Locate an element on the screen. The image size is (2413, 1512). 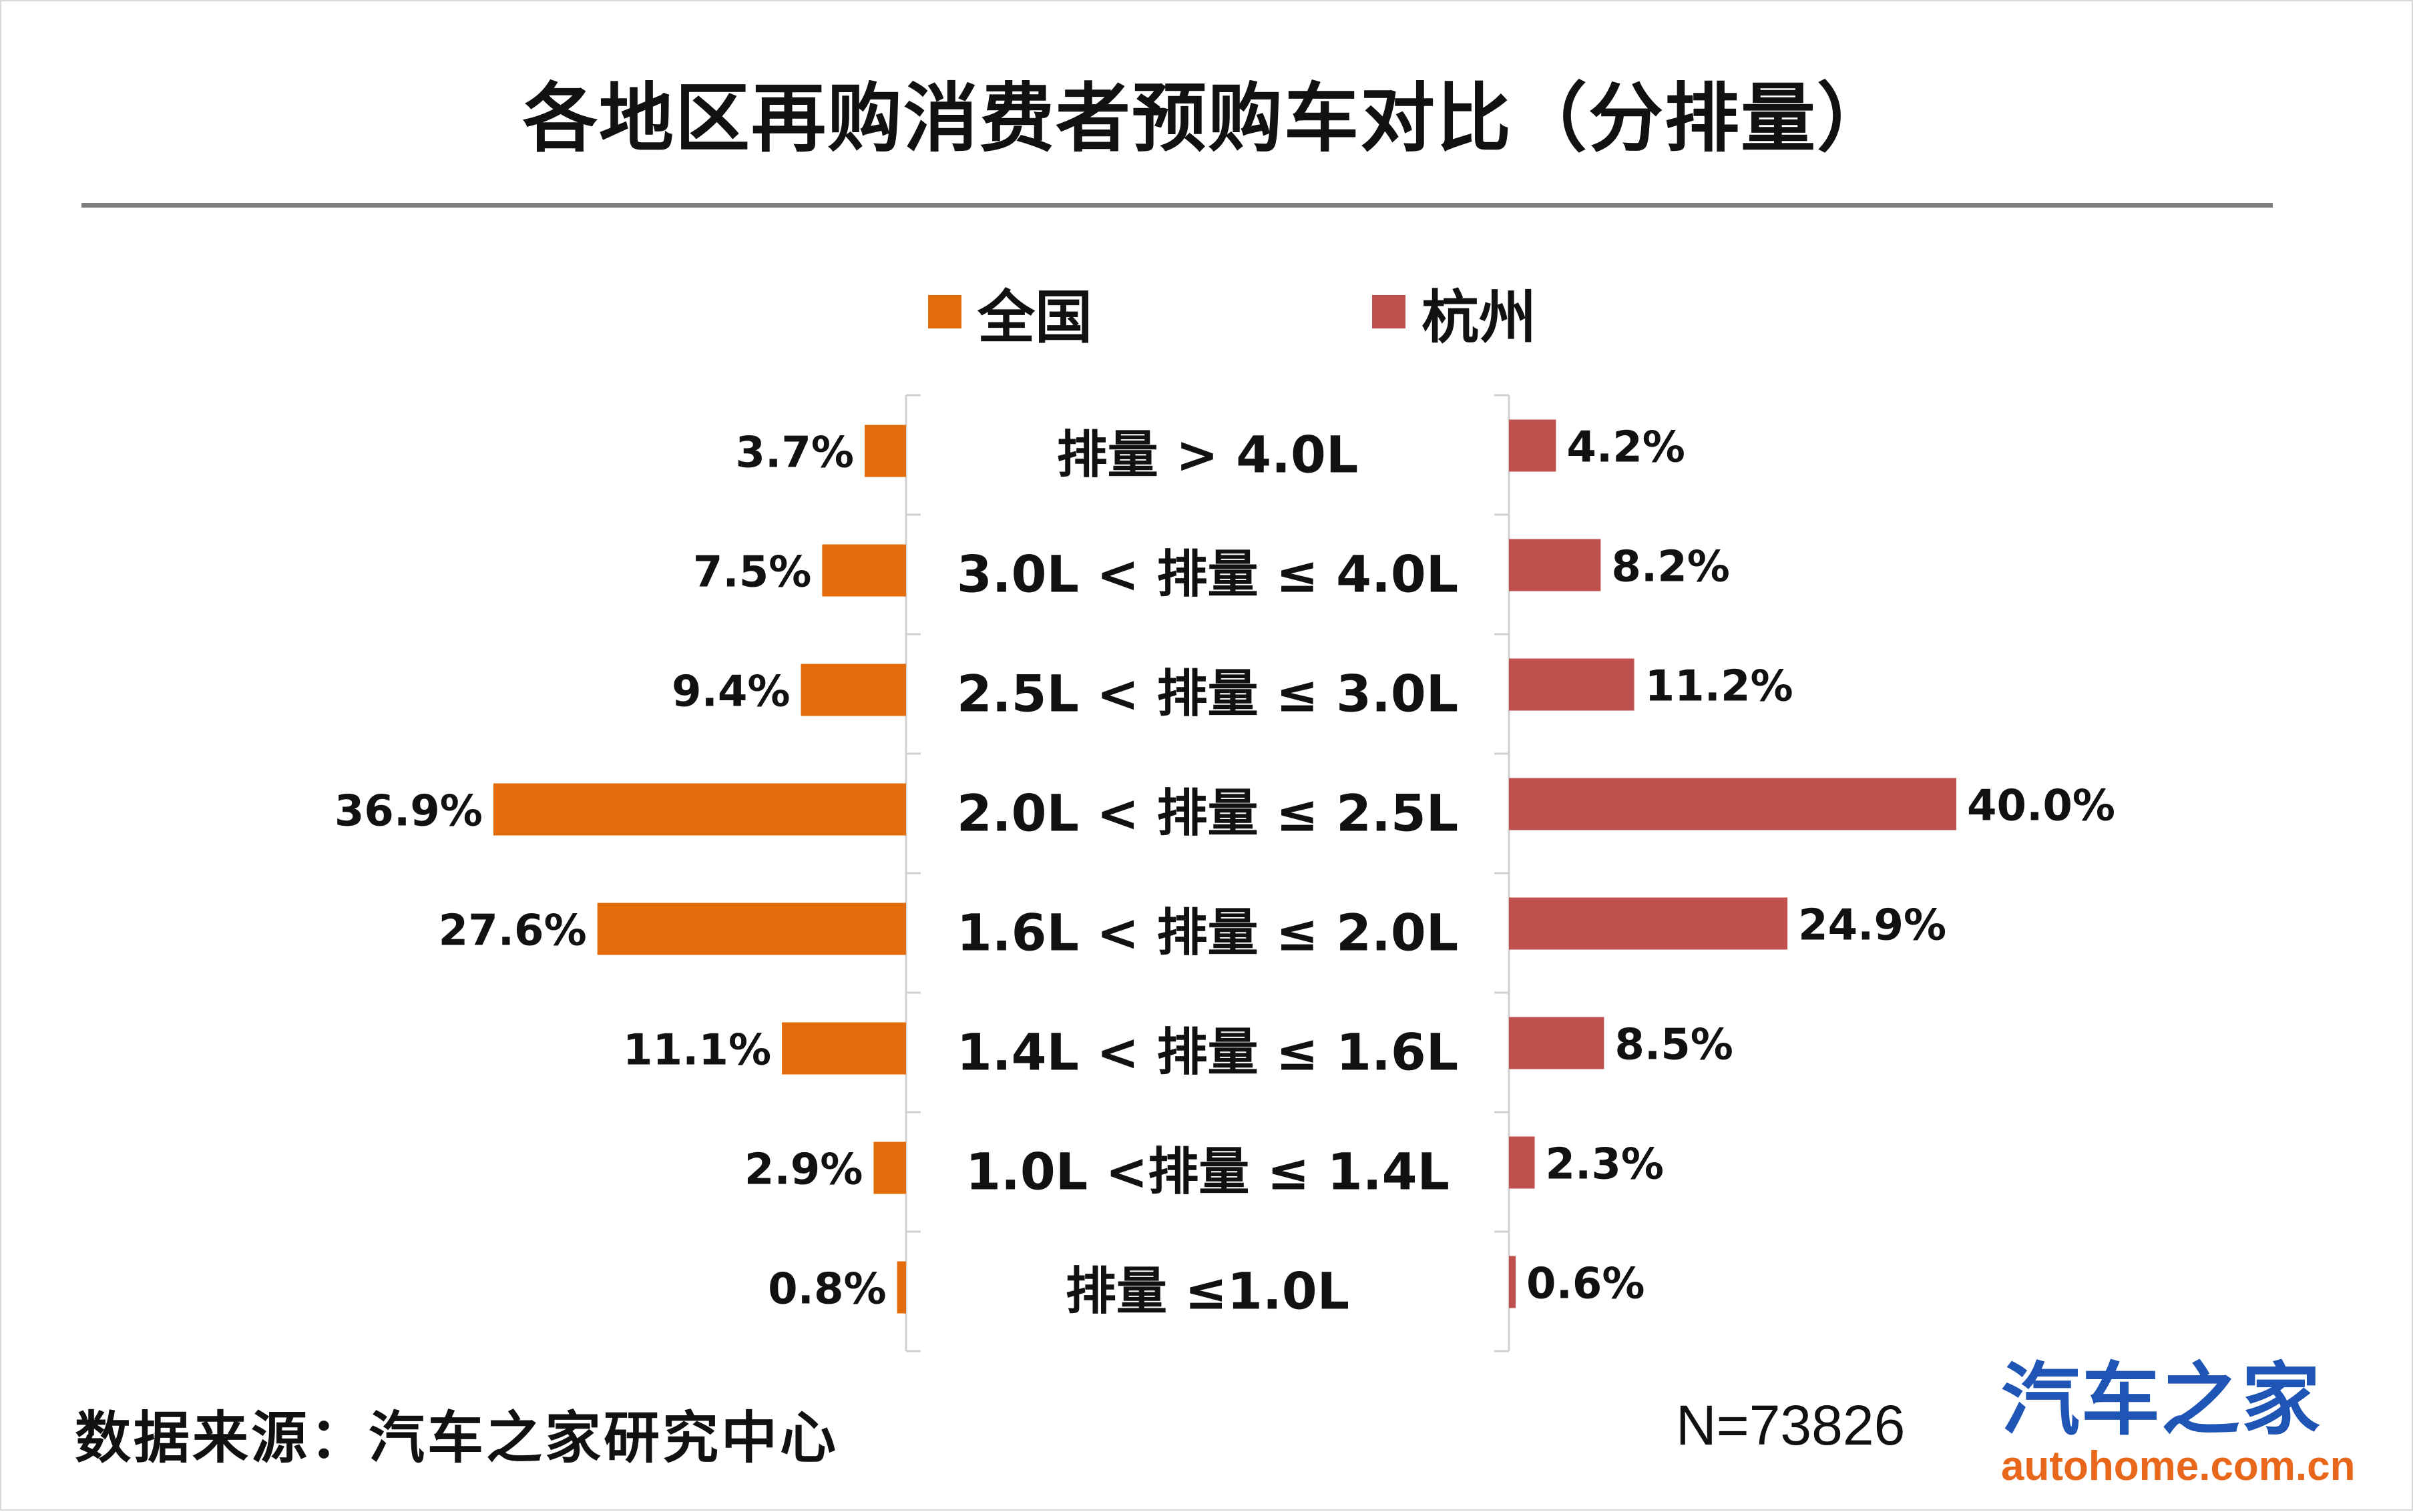
logo-url: autohome.com.cn is located at coordinates (2178, 1466).